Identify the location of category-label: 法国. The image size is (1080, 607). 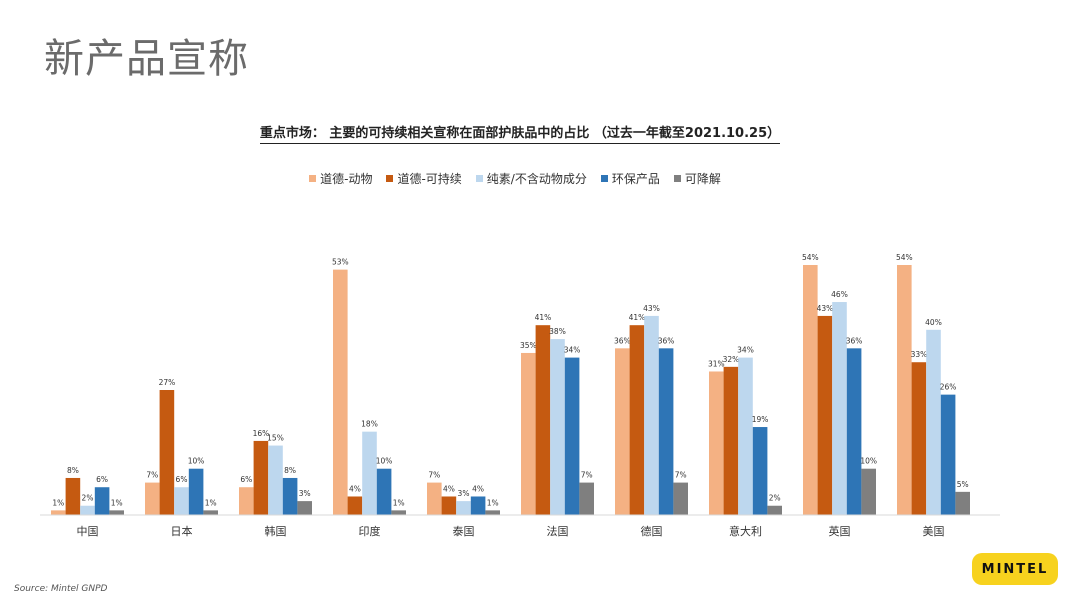
(558, 531).